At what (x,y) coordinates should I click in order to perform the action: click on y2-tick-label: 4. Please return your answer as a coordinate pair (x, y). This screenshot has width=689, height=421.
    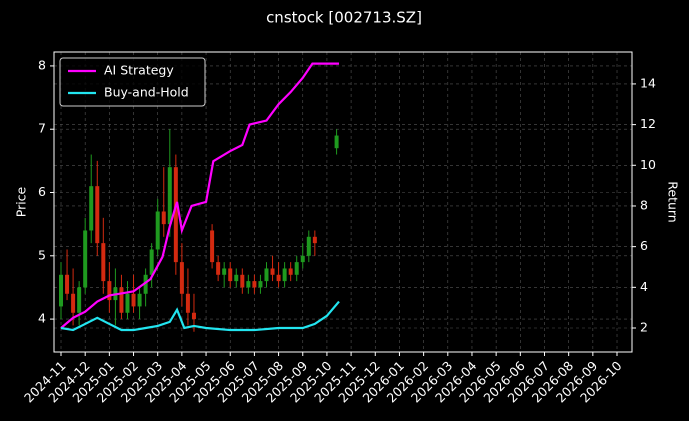
    Looking at the image, I should click on (644, 286).